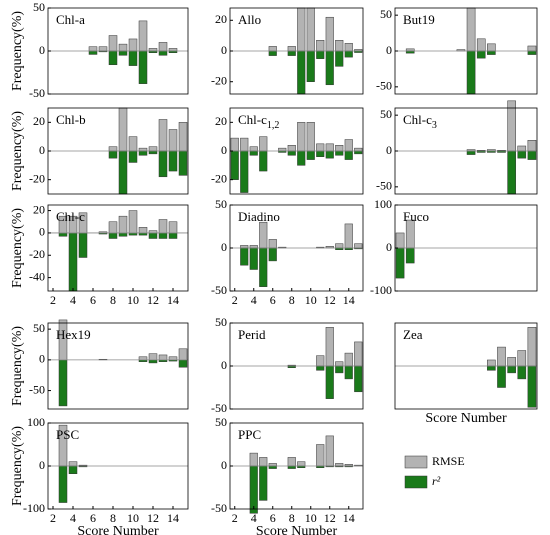 This screenshot has height=535, width=550. I want to click on title-text: Hex19, so click(73, 334).